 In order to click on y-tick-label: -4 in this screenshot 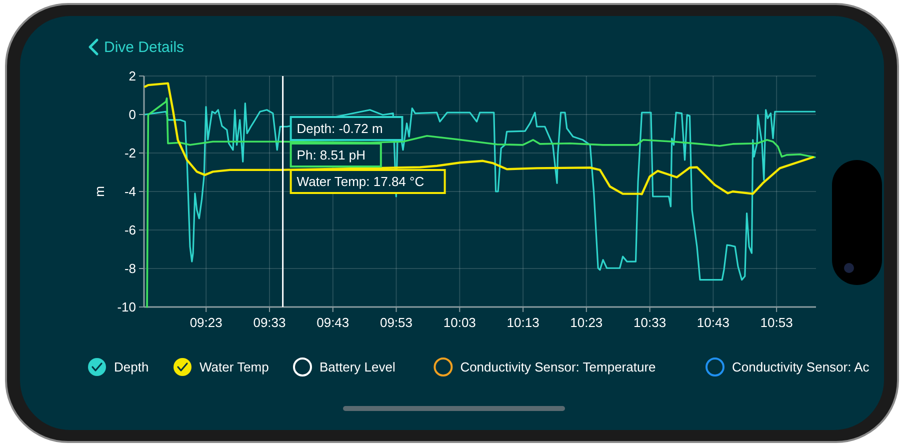, I will do `click(130, 191)`.